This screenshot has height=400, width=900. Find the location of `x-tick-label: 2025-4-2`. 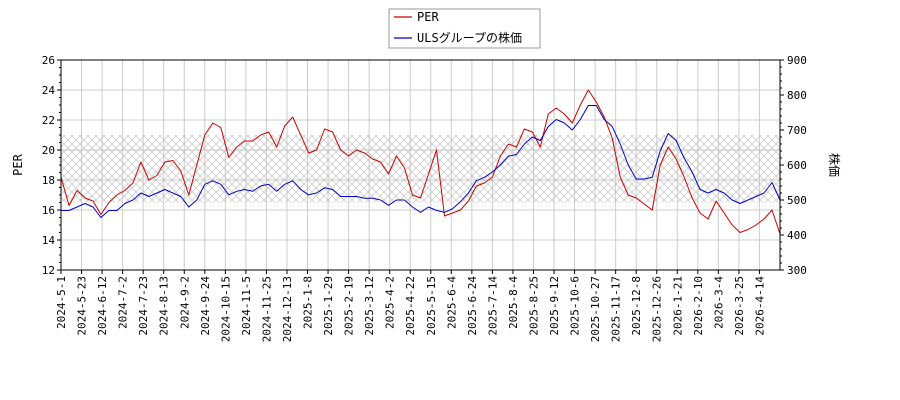

x-tick-label: 2025-4-2 is located at coordinates (390, 302).